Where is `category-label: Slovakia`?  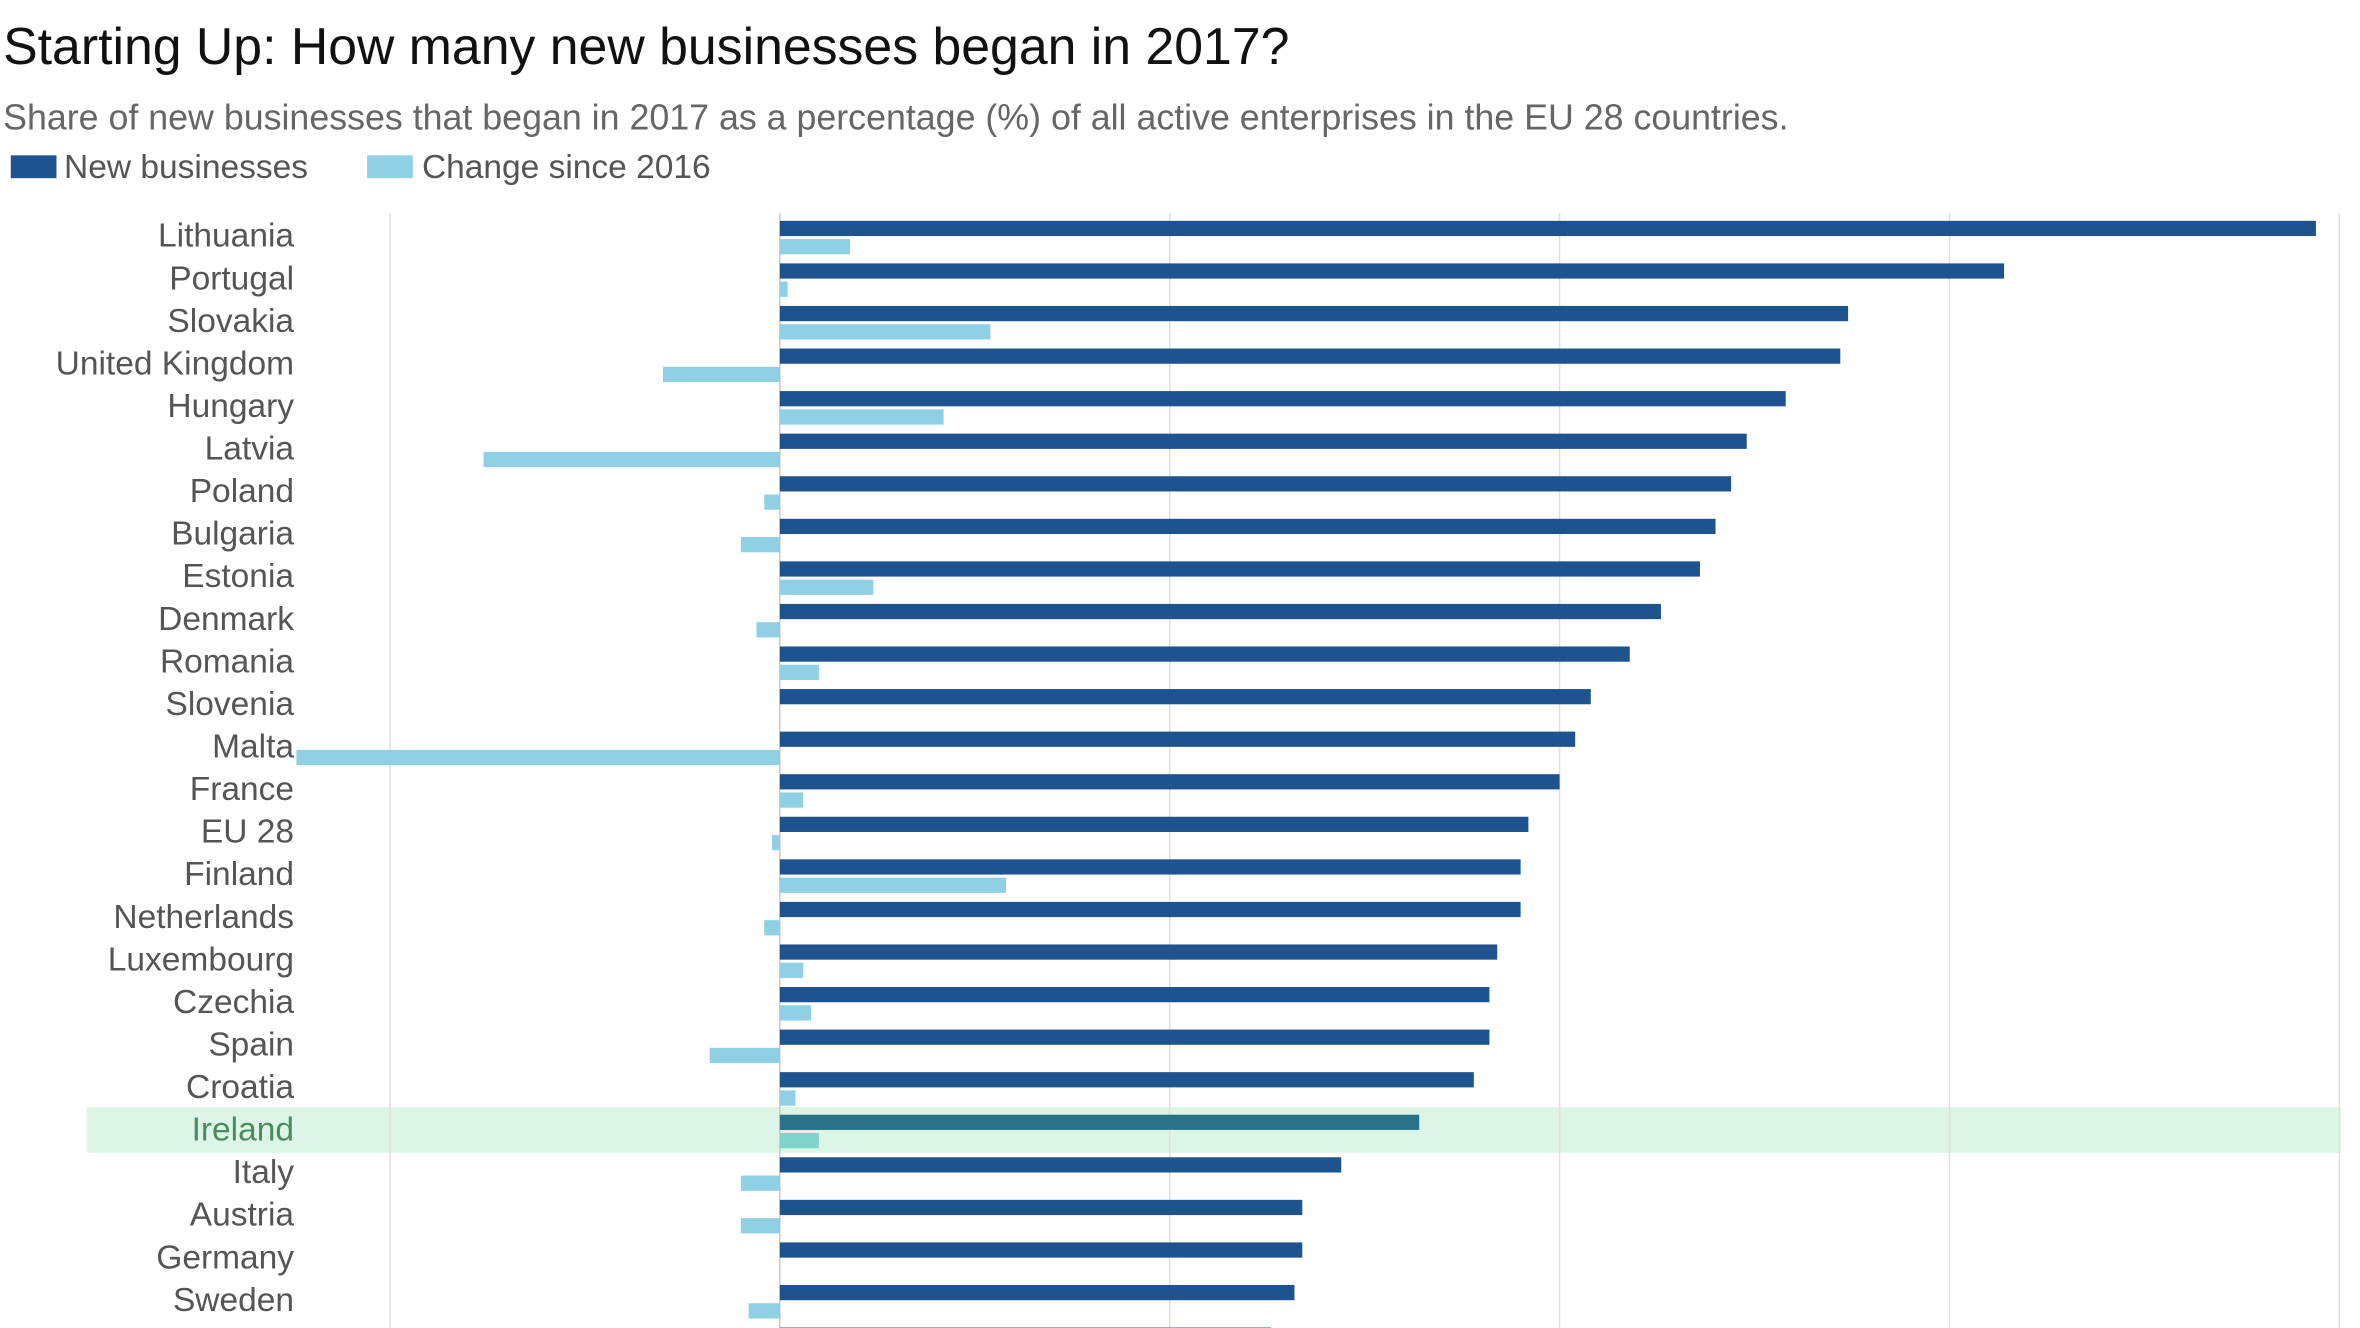 category-label: Slovakia is located at coordinates (230, 321).